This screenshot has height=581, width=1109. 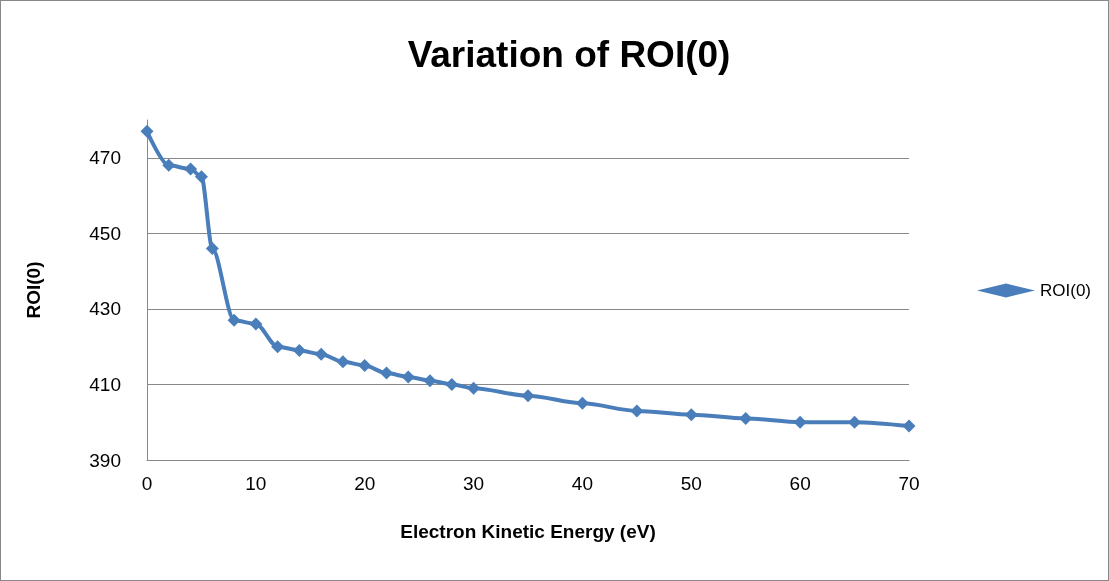 What do you see at coordinates (909, 483) in the screenshot?
I see `x-tick-label: 70` at bounding box center [909, 483].